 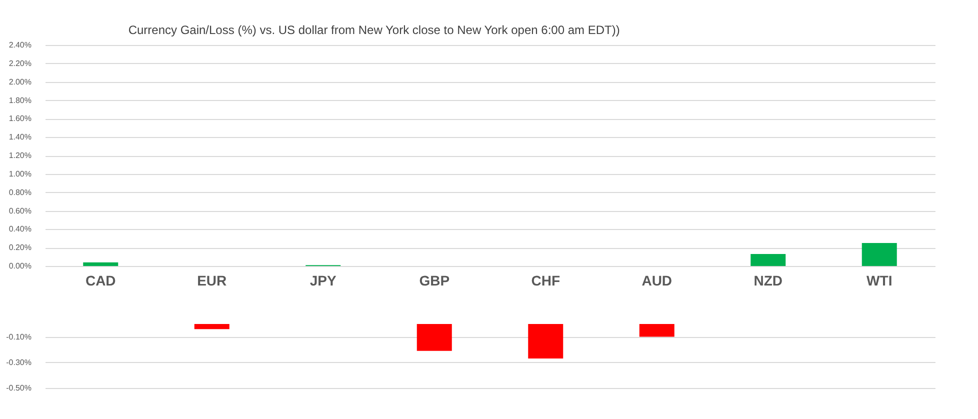 What do you see at coordinates (434, 280) in the screenshot?
I see `x-tick-label: GBP` at bounding box center [434, 280].